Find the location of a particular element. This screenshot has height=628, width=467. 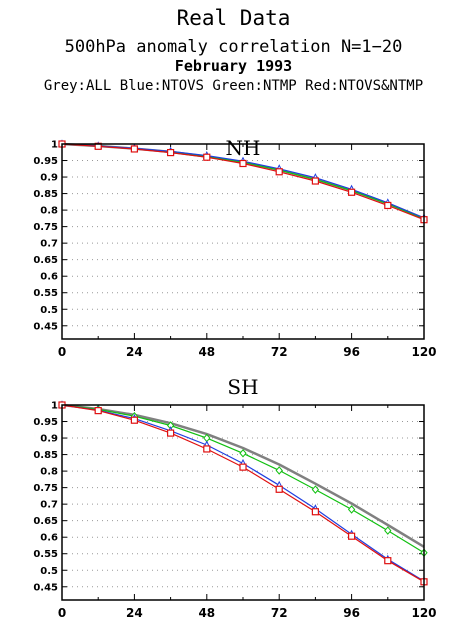

sh-ytick-label: 0.75 is located at coordinates (45, 488).